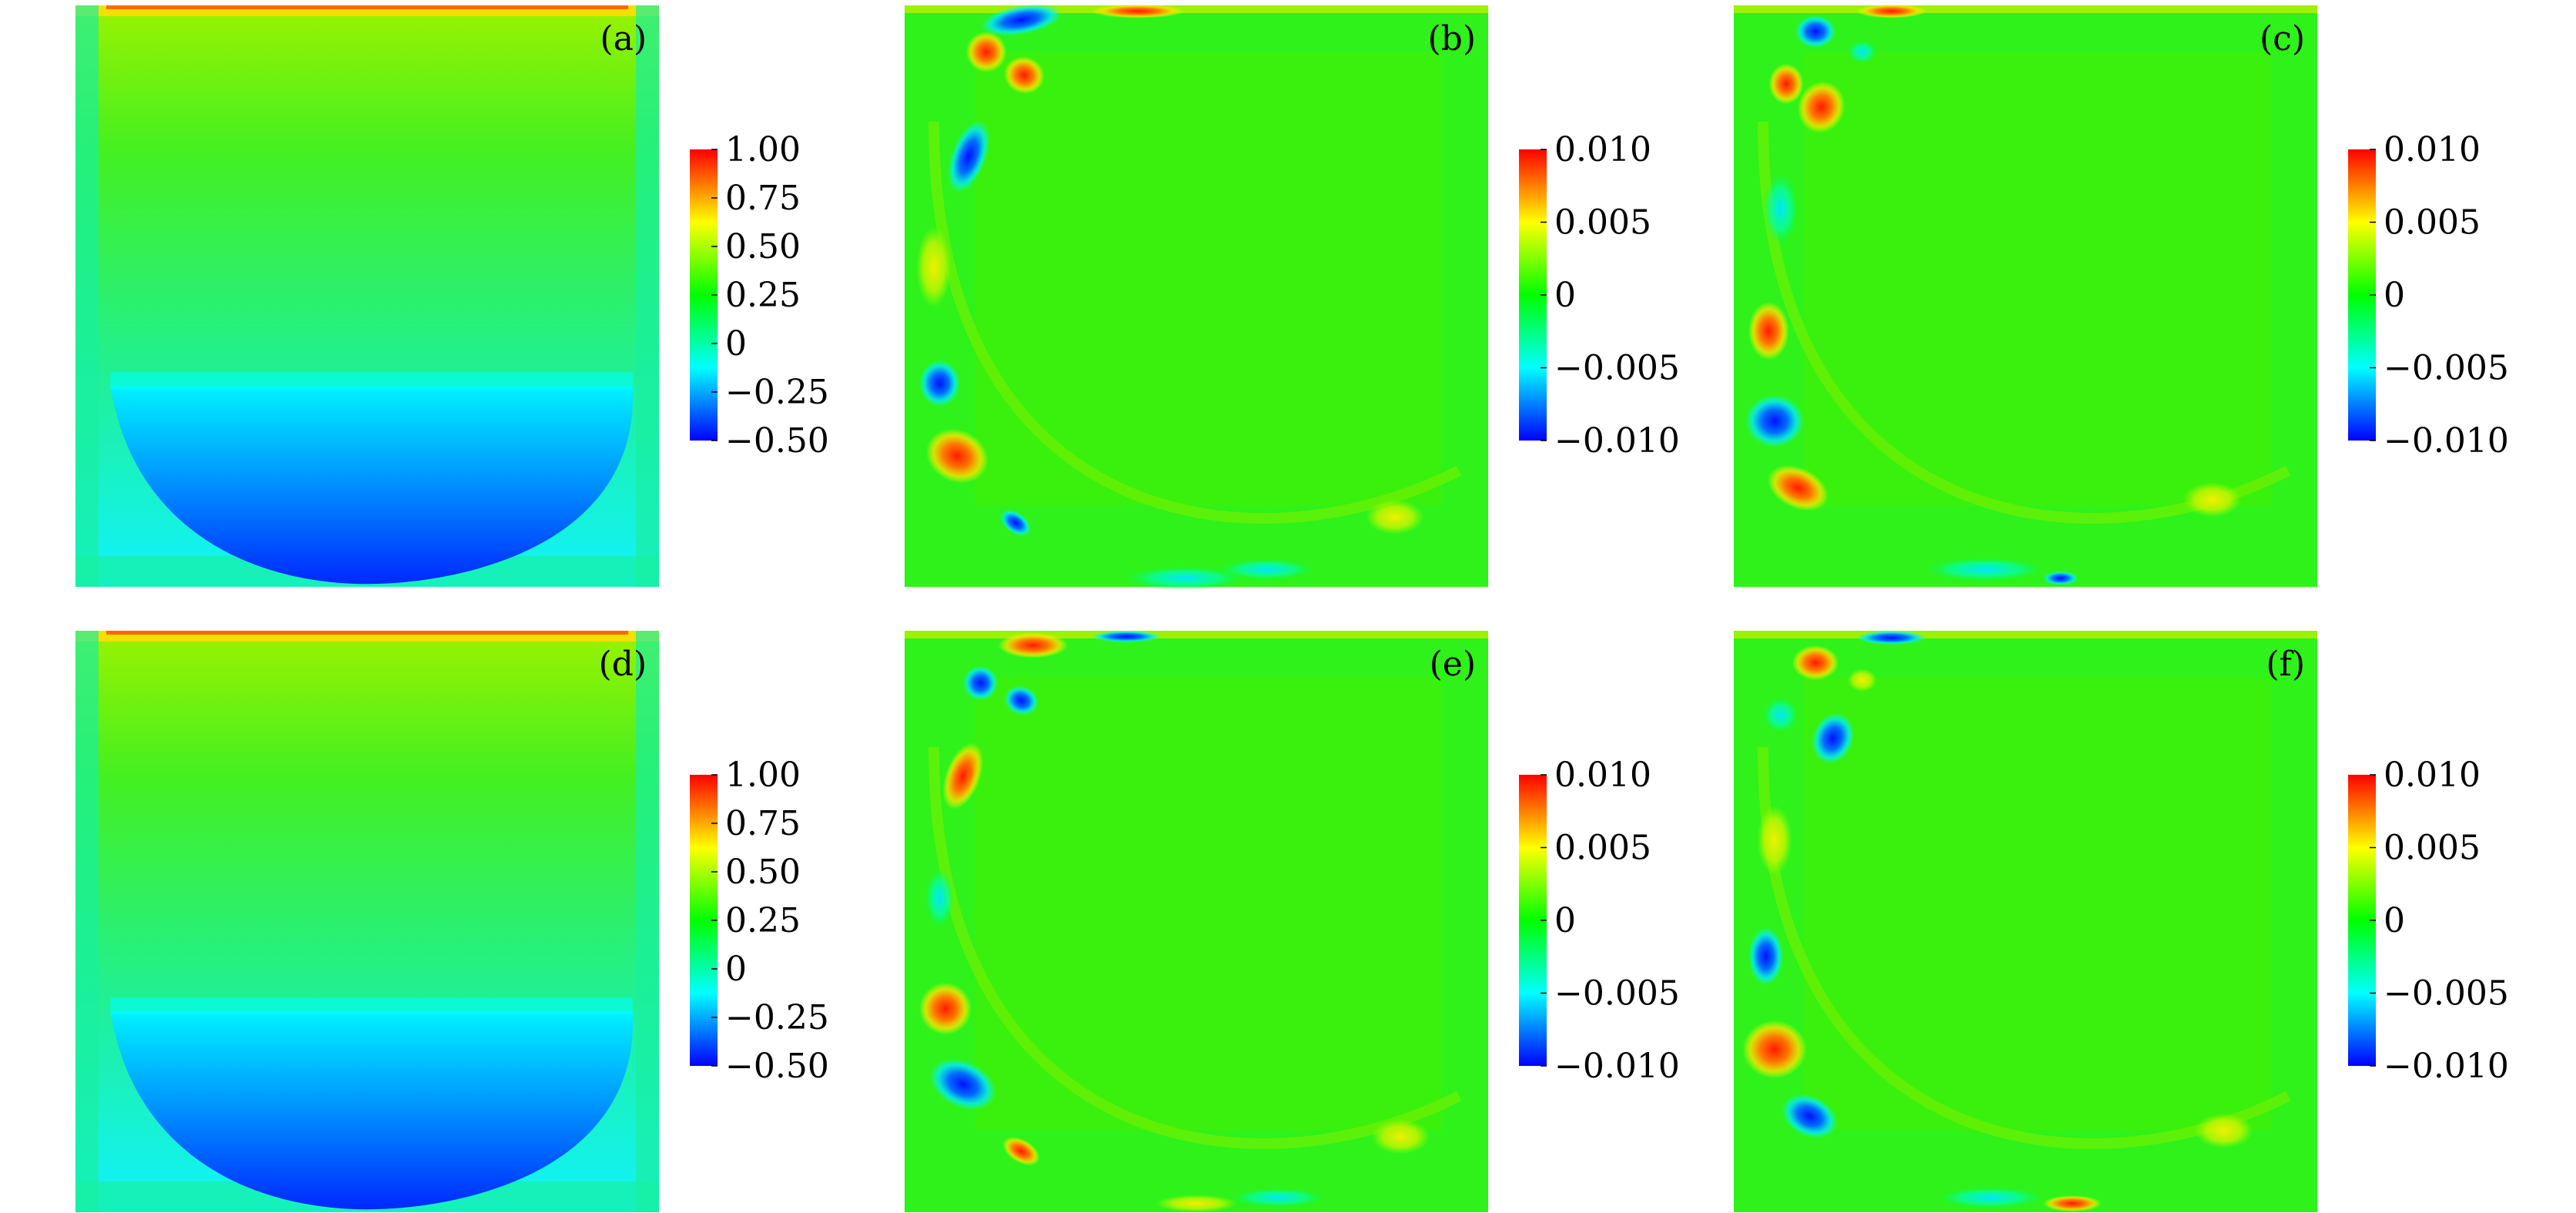 The width and height of the screenshot is (2576, 1213). Describe the element at coordinates (1453, 664) in the screenshot. I see `panel-label: (e)` at that location.